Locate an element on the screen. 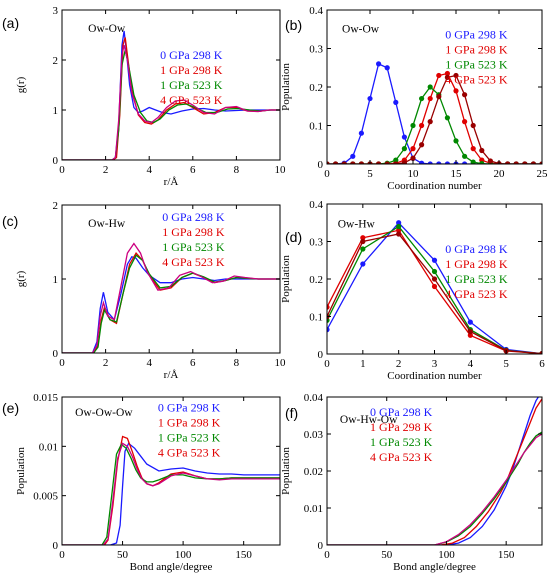 This screenshot has width=550, height=582. x-axis-label: Coordination number is located at coordinates (434, 376).